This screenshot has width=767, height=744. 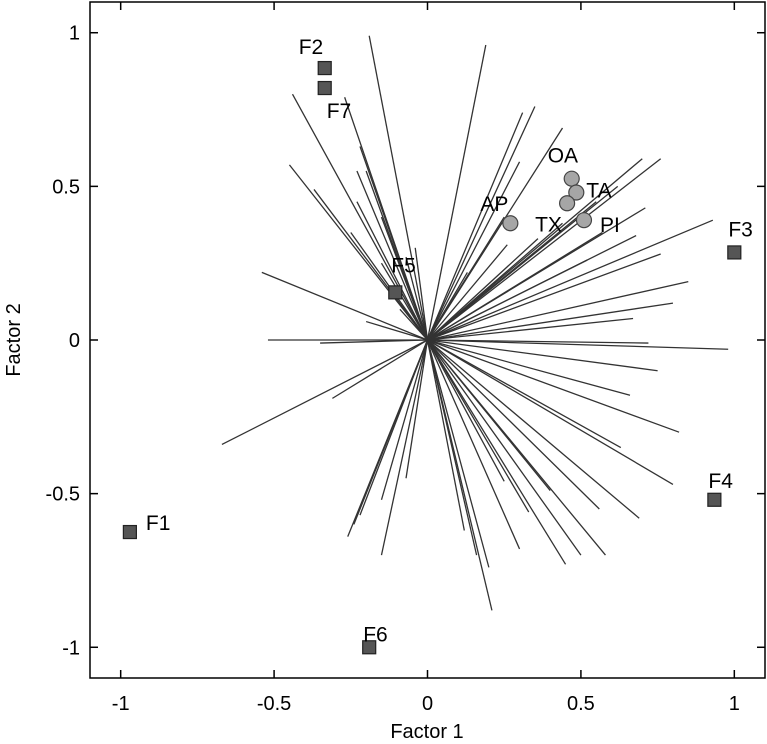 I want to click on point-label-f7: F7, so click(x=339, y=111).